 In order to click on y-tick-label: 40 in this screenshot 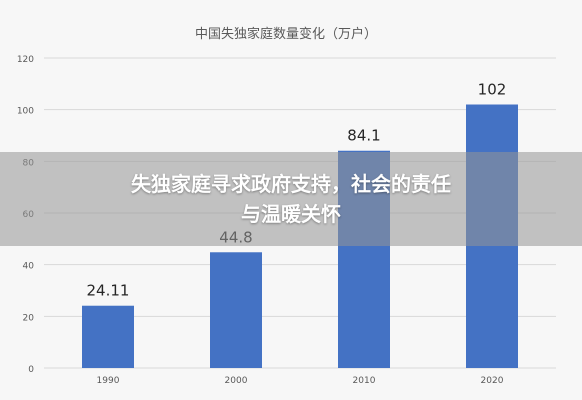, I will do `click(29, 267)`.